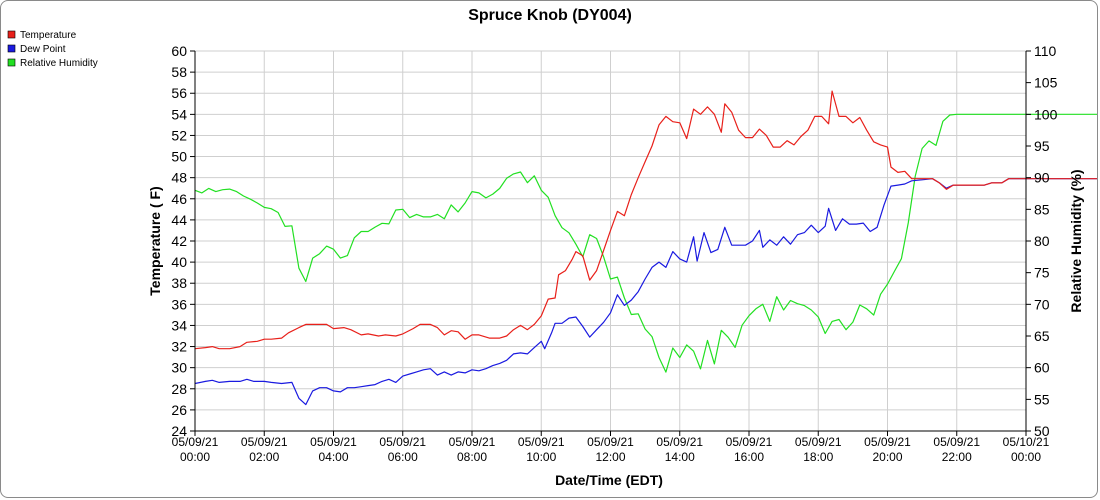 Image resolution: width=1100 pixels, height=500 pixels. I want to click on y2-tick-label: 80, so click(1042, 241).